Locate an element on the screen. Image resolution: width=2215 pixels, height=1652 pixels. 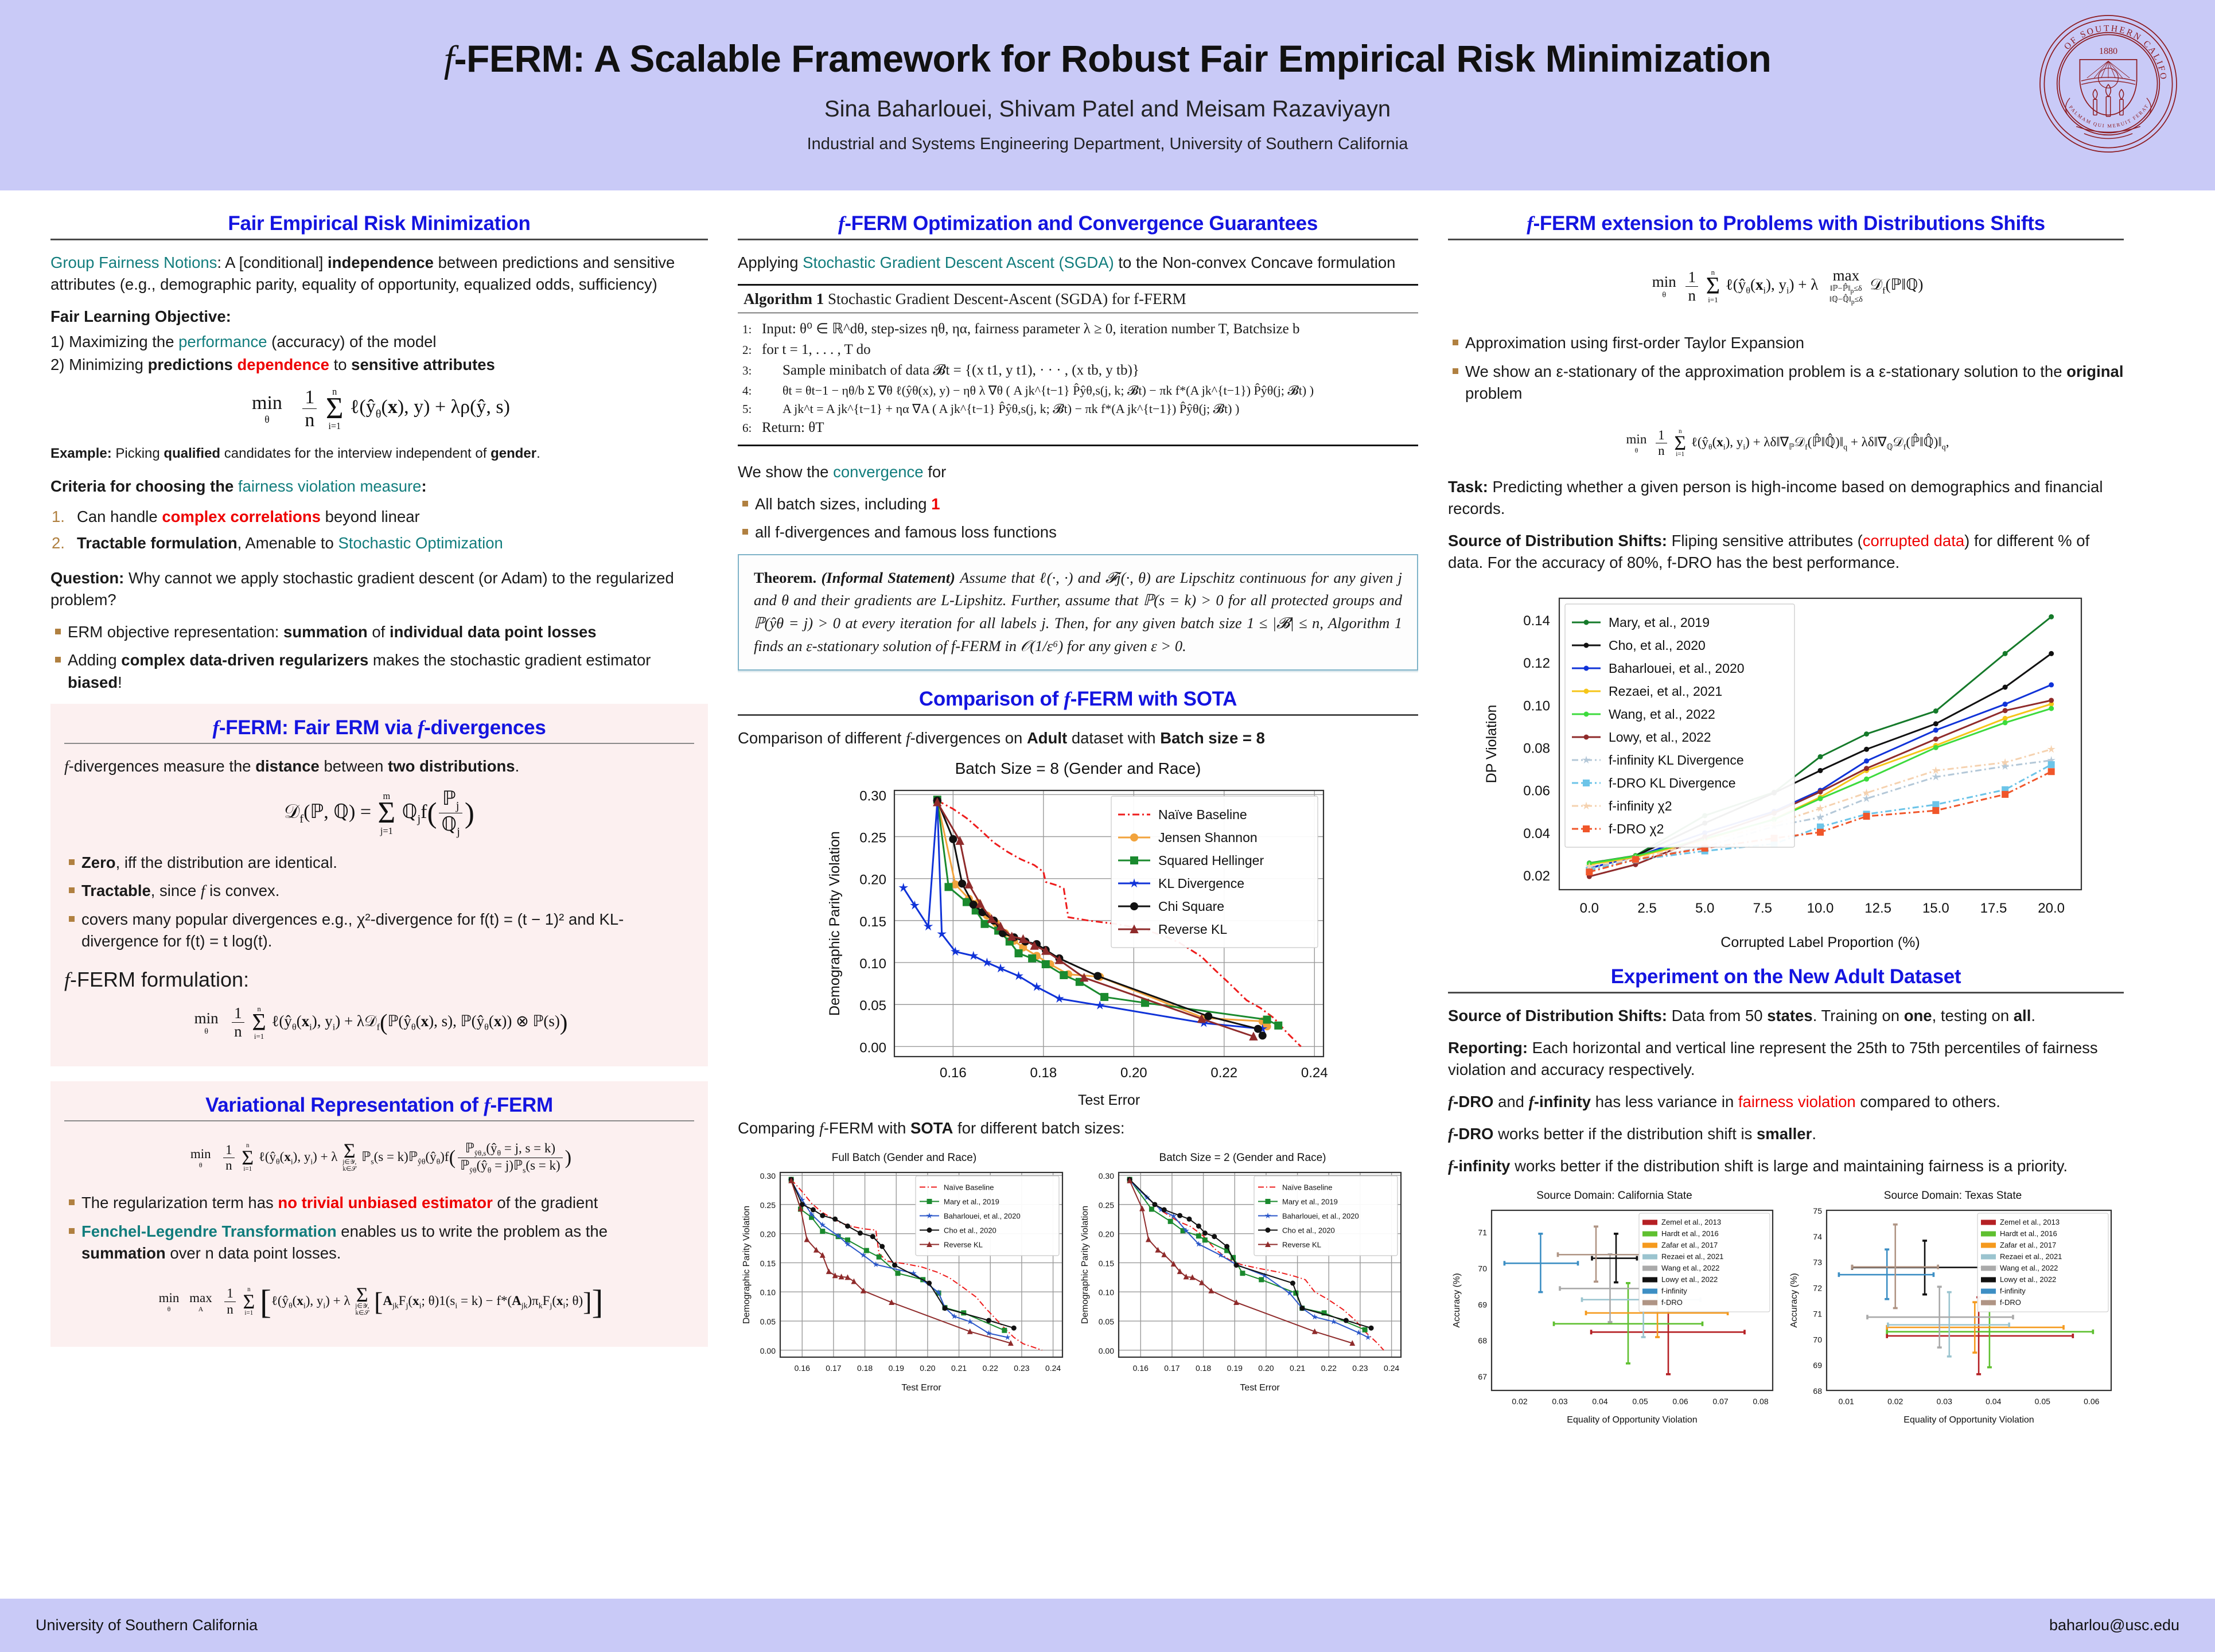
svg-text: 0.17 is located at coordinates (833, 1368).